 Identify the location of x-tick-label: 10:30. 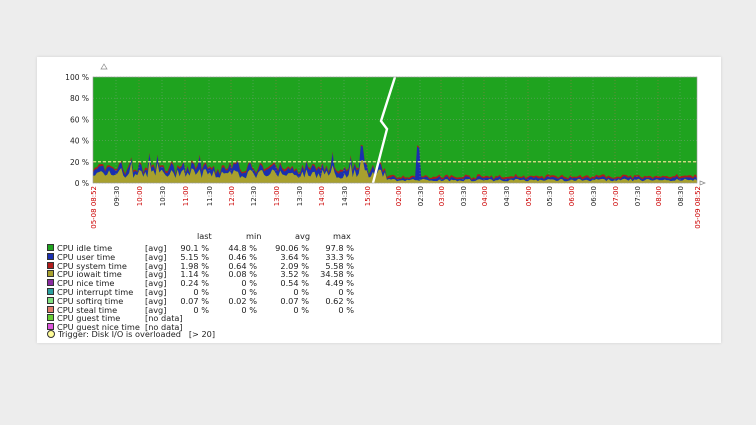
(163, 196).